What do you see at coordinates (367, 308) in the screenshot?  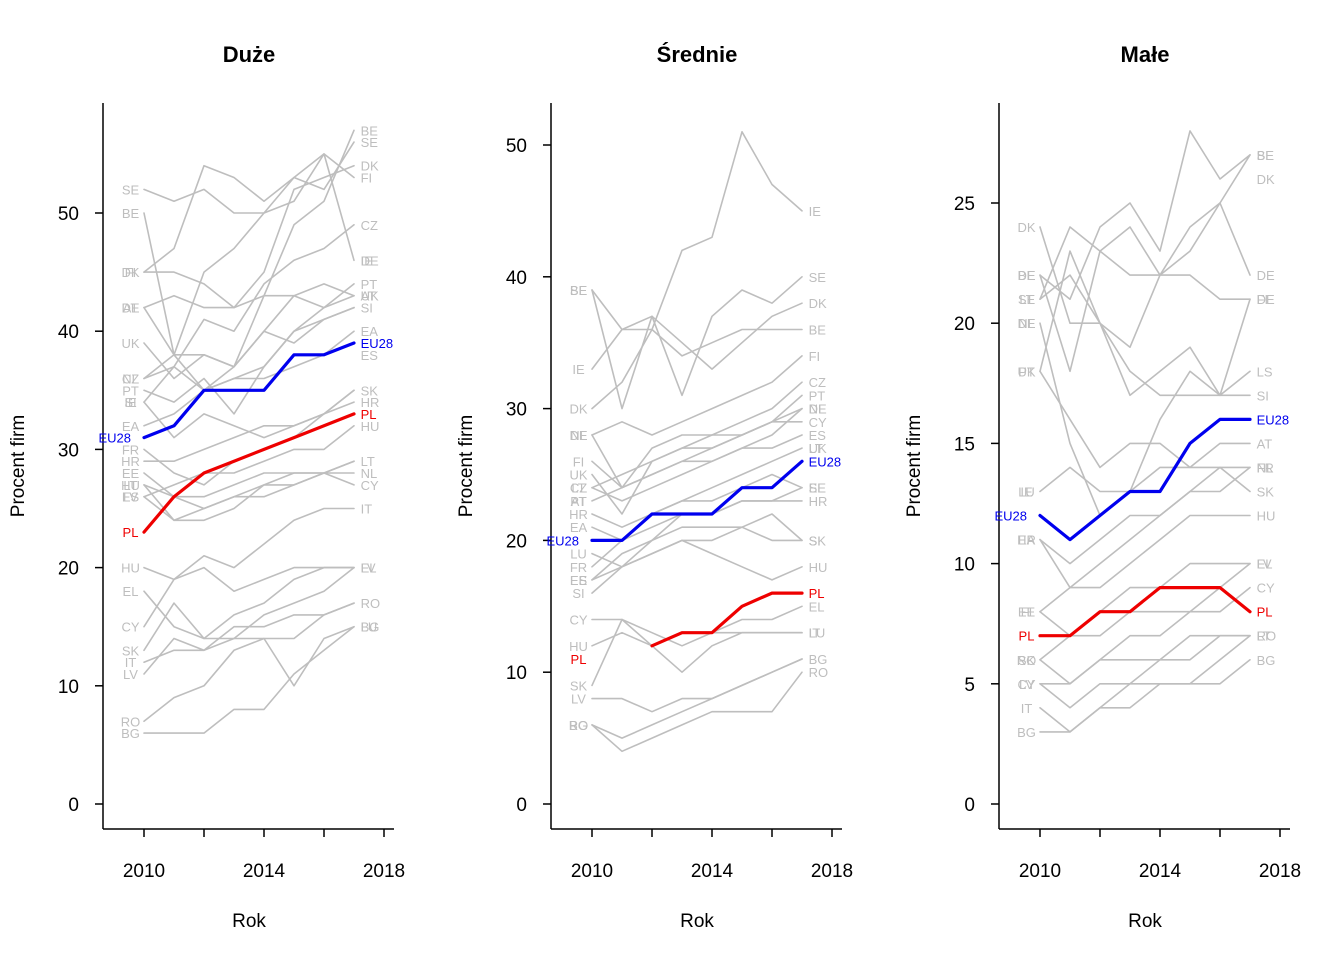 I see `end-series-label: SI` at bounding box center [367, 308].